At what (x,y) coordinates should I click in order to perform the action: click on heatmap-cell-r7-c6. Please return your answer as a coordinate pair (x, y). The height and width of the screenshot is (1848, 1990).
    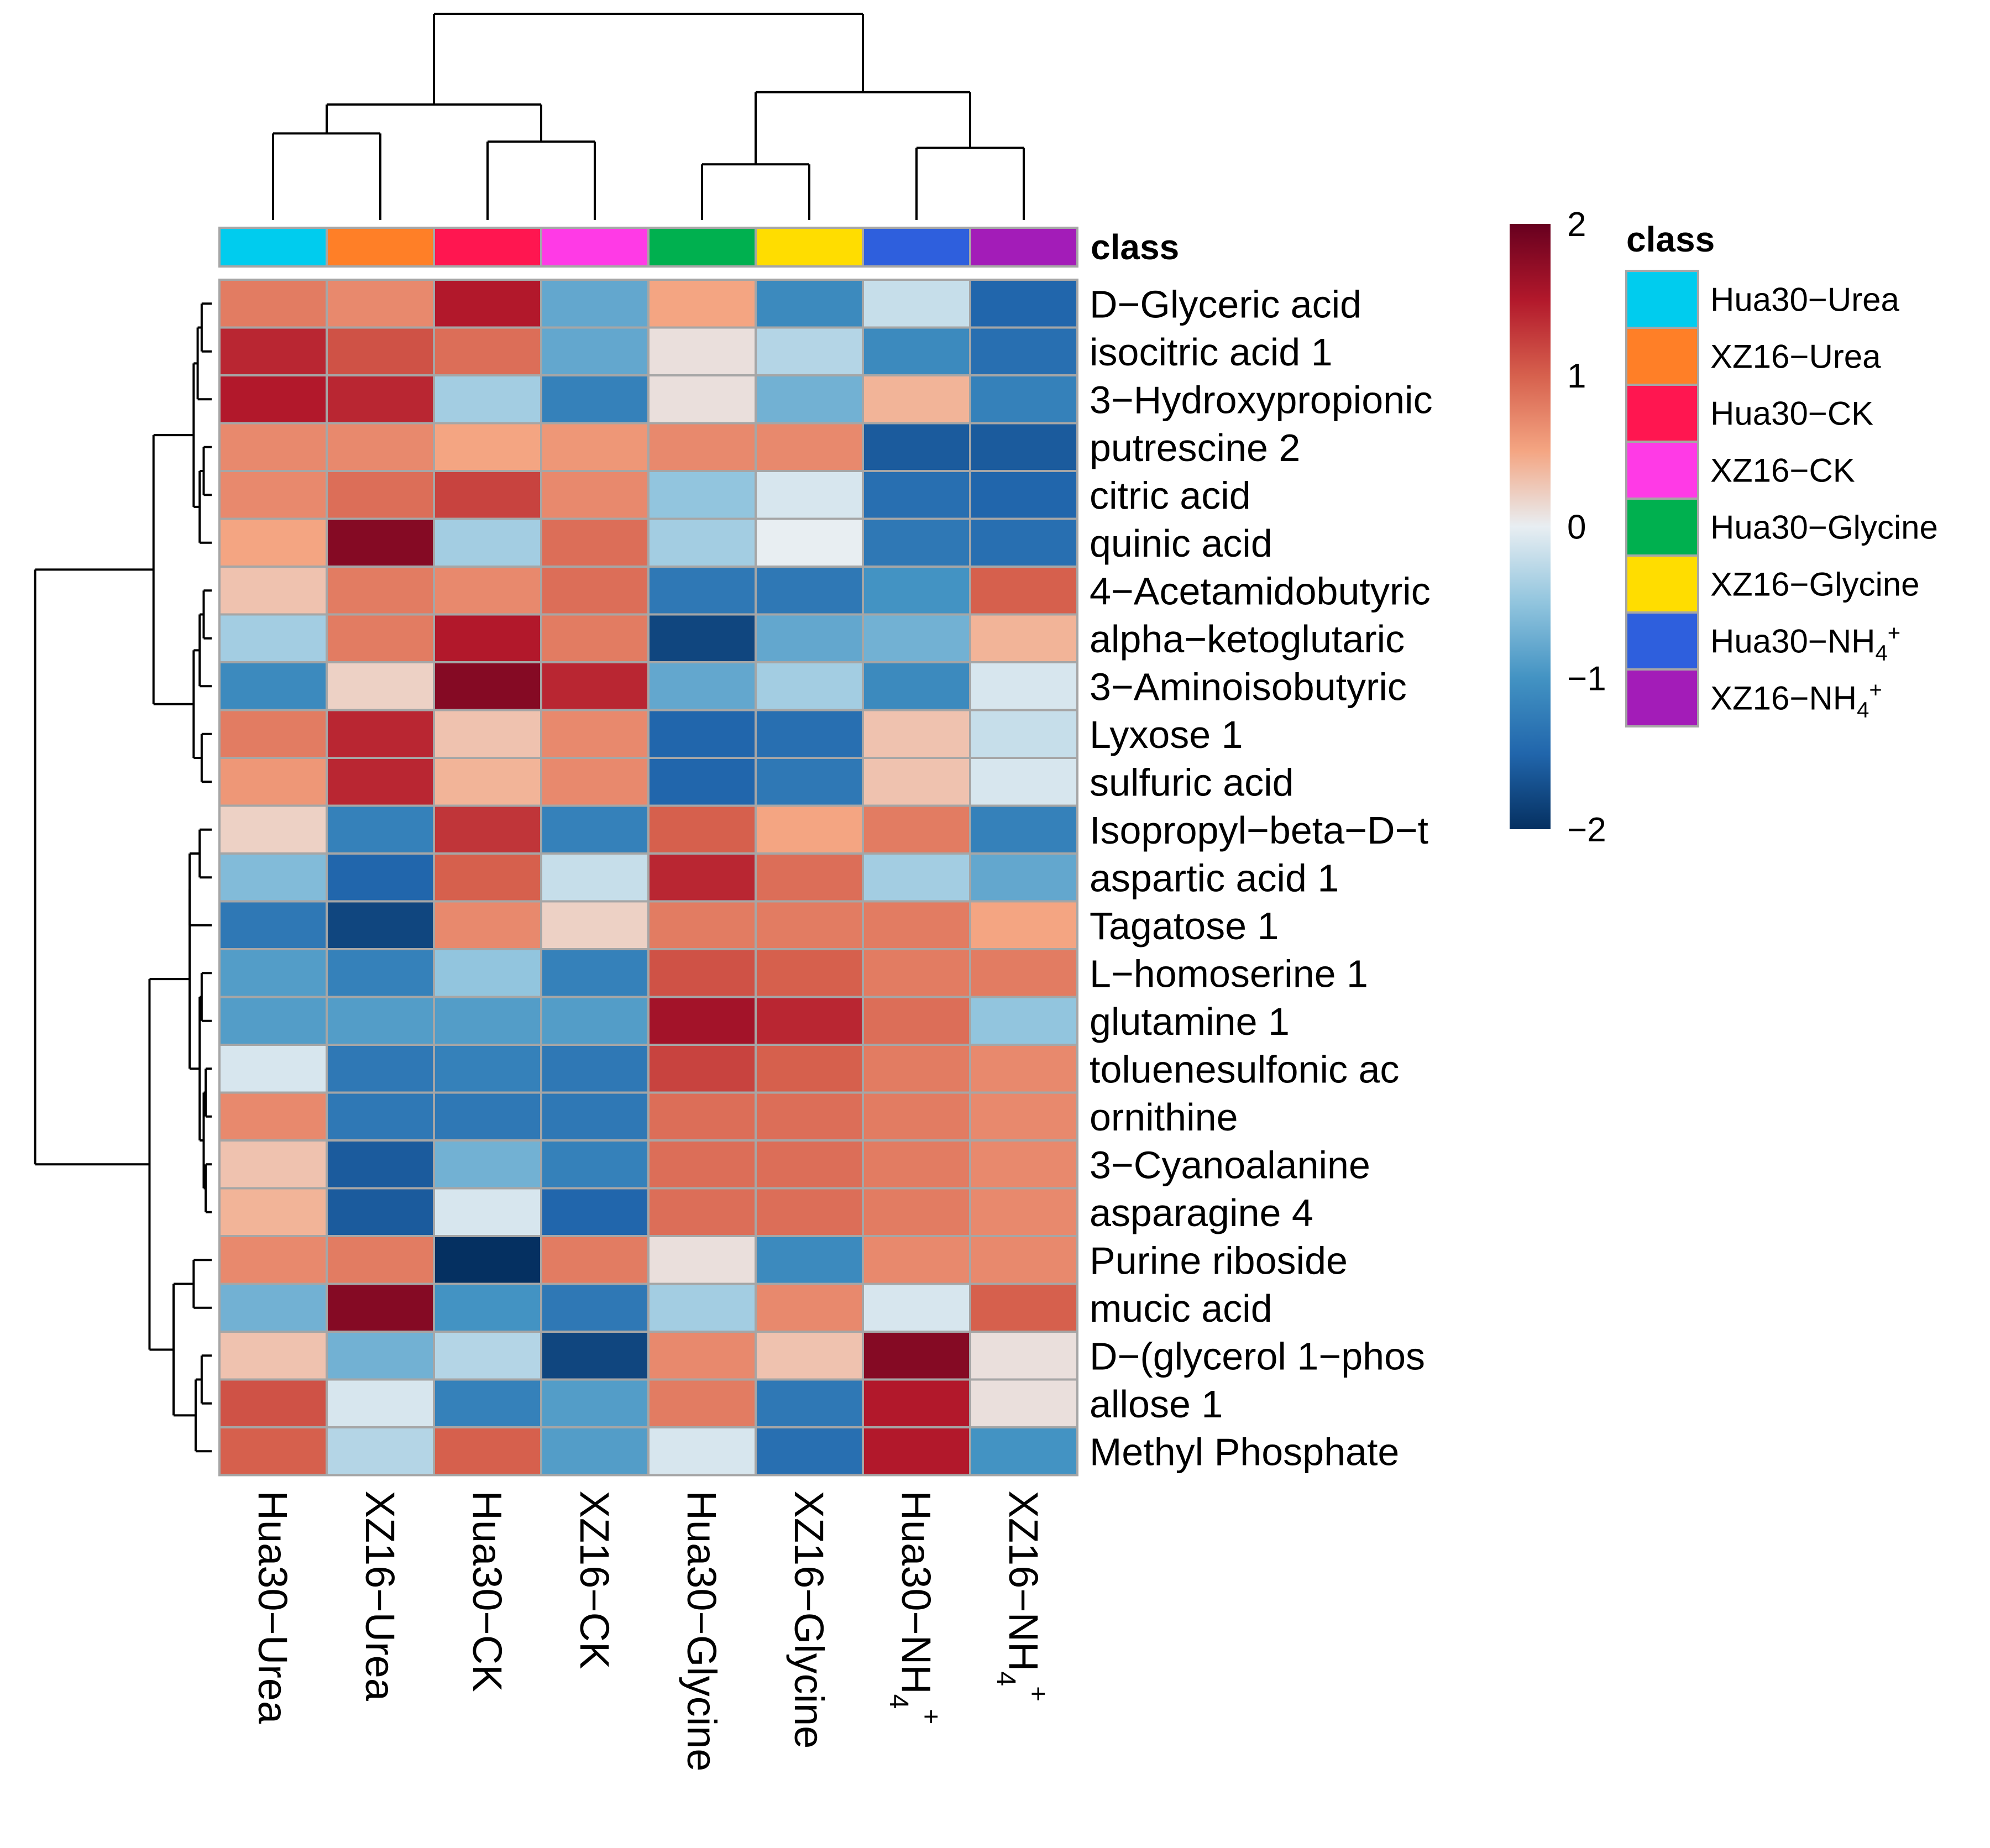
    Looking at the image, I should click on (809, 591).